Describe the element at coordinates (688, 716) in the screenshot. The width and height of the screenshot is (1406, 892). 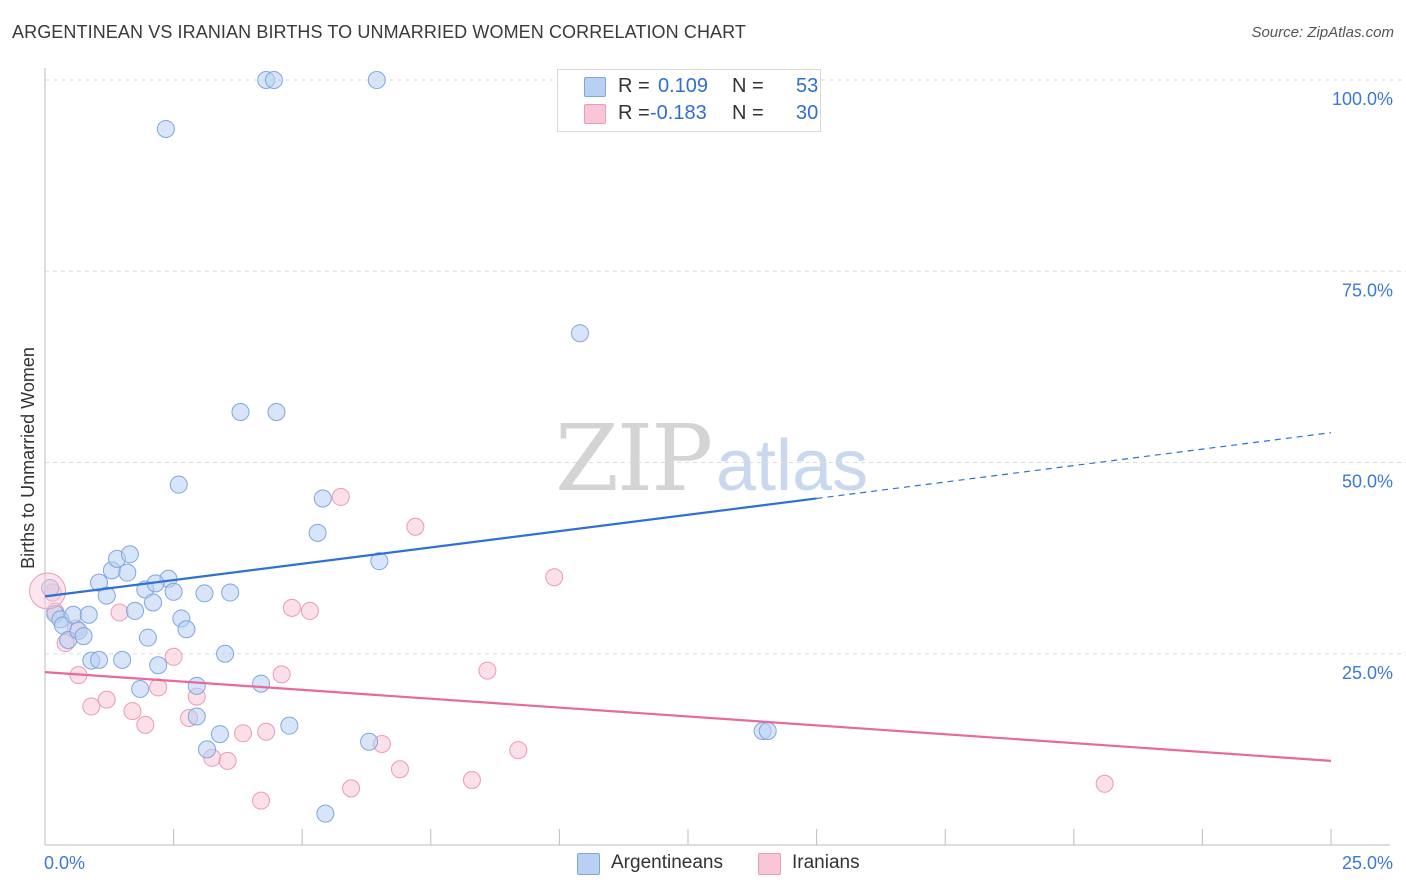
I see `iranian-trend-line` at that location.